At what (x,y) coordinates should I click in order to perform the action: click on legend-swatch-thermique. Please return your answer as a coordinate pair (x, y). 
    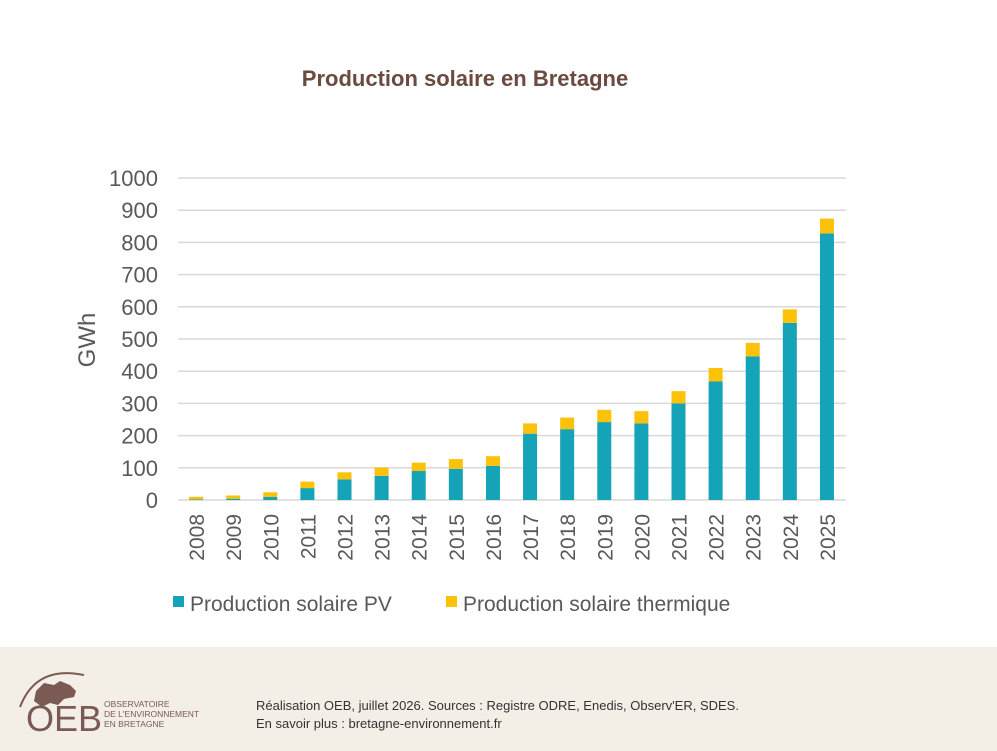
    Looking at the image, I should click on (451, 601).